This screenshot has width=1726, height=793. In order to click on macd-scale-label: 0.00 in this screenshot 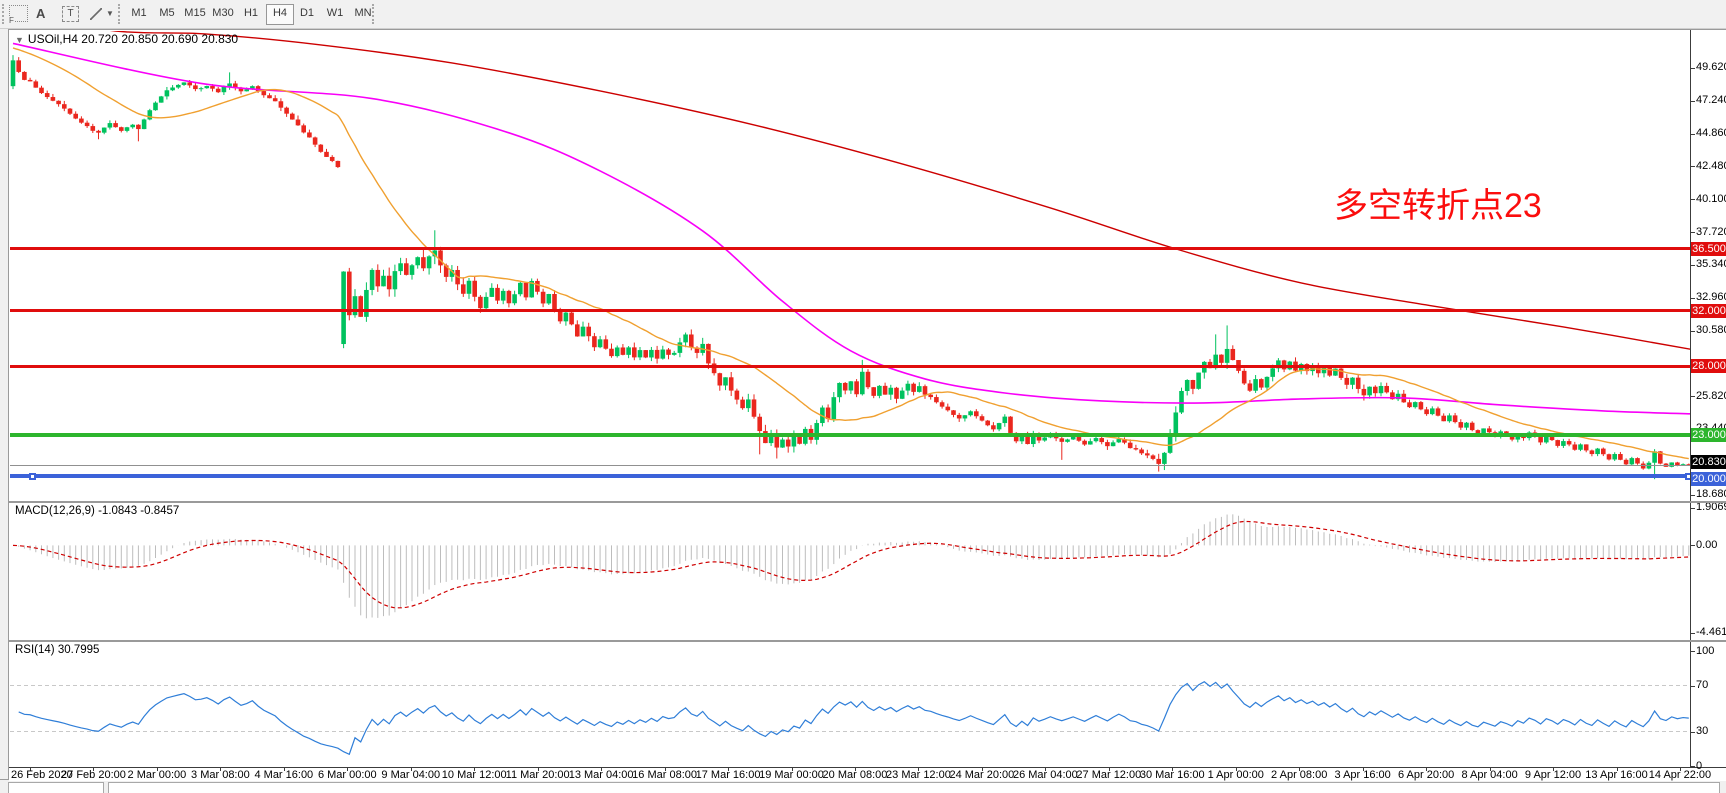, I will do `click(1707, 544)`.